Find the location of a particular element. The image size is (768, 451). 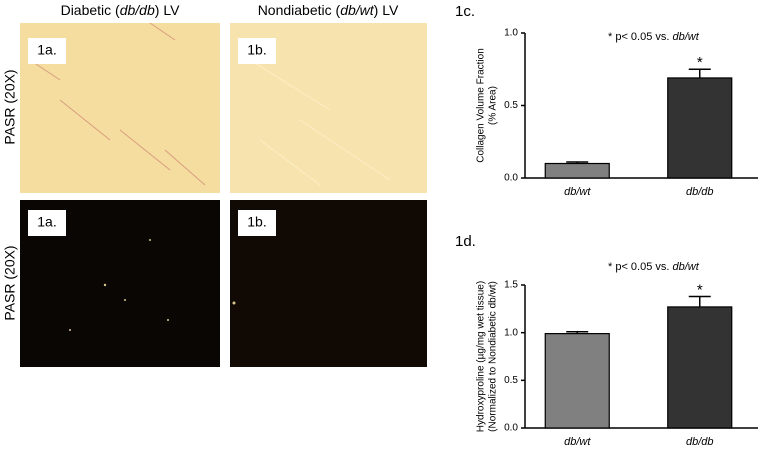

column-header: Diabetic (db/db) LV is located at coordinates (120, 10).